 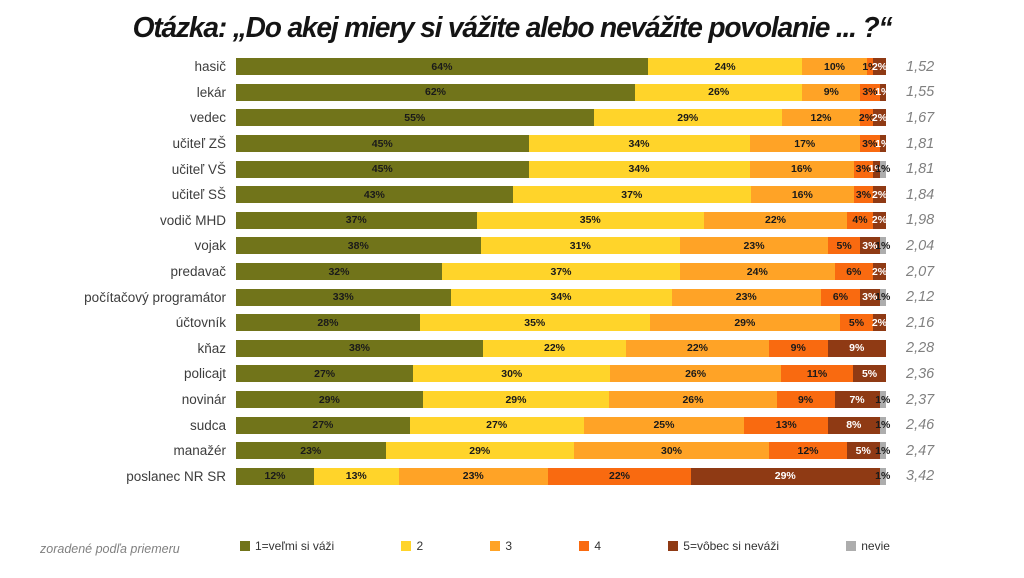 I want to click on row-average: 1,55, so click(x=920, y=92).